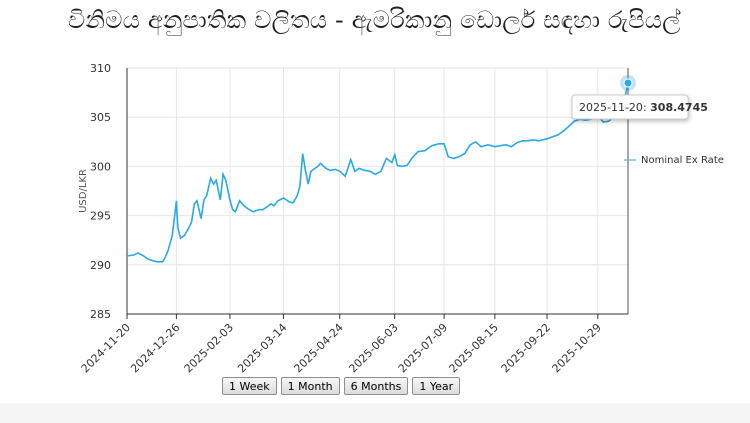 This screenshot has height=423, width=750. I want to click on legend: Nominal Ex Rate, so click(674, 160).